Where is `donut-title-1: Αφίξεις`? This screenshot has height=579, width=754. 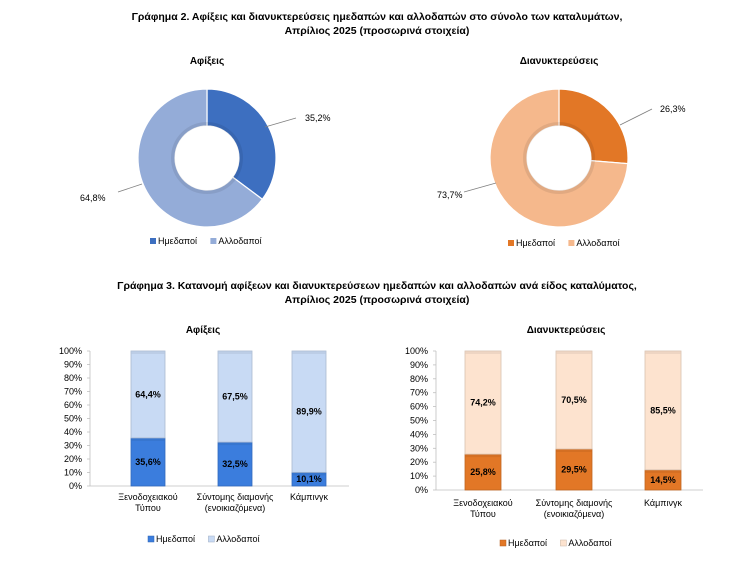
donut-title-1: Αφίξεις is located at coordinates (207, 61).